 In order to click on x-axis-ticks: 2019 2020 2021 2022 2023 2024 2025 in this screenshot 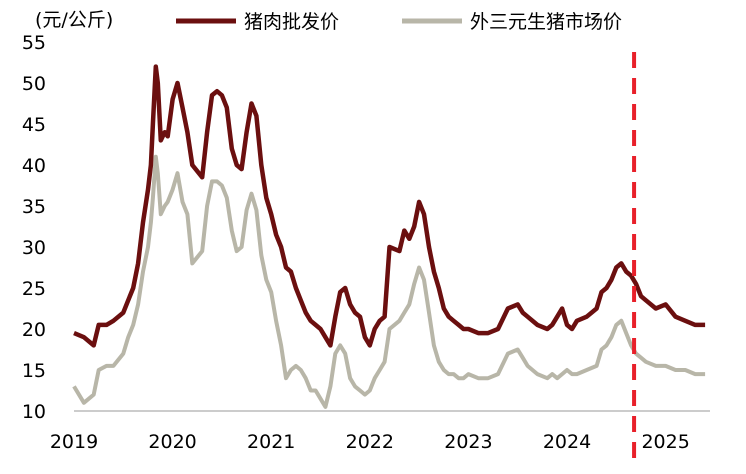, I will do `click(370, 442)`.